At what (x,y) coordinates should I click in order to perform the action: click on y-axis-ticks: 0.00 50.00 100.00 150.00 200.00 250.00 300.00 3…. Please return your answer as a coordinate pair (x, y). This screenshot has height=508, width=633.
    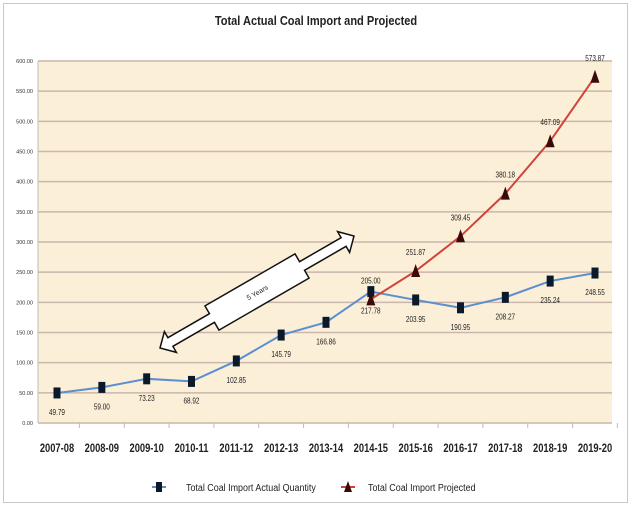
    Looking at the image, I should click on (24, 243).